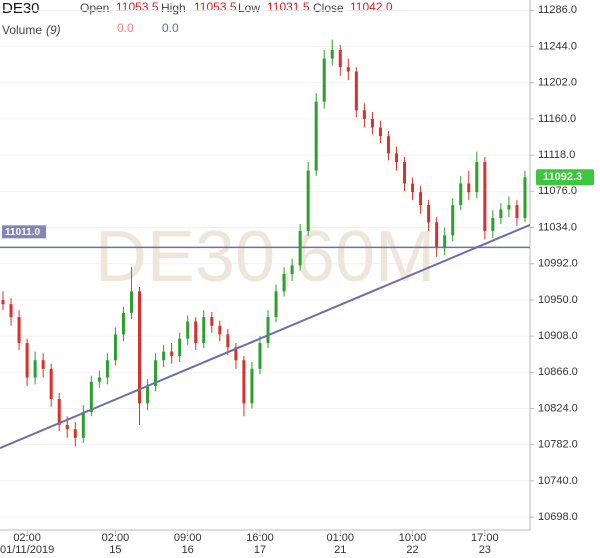  What do you see at coordinates (562, 177) in the screenshot?
I see `last-price-label: 11092.3` at bounding box center [562, 177].